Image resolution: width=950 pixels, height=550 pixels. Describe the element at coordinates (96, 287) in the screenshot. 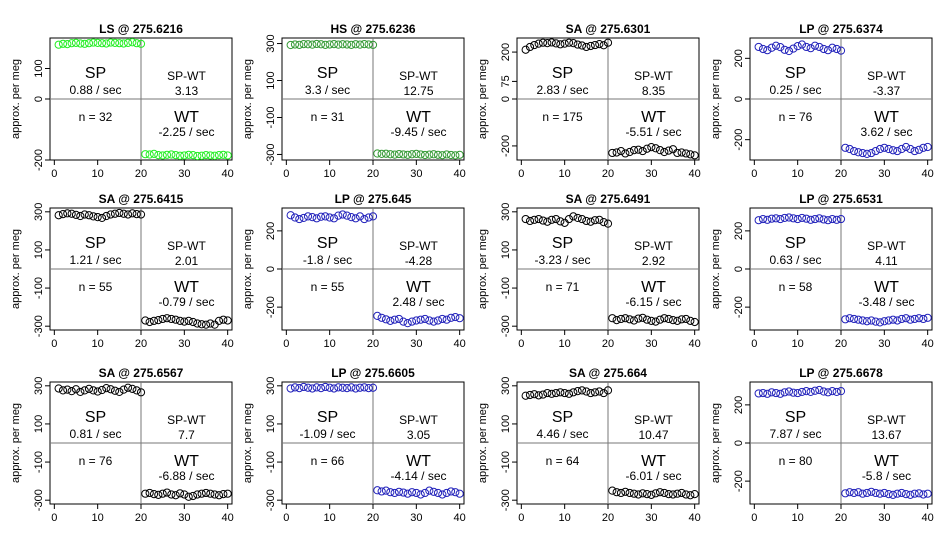

I see `n-label: n = 55` at that location.